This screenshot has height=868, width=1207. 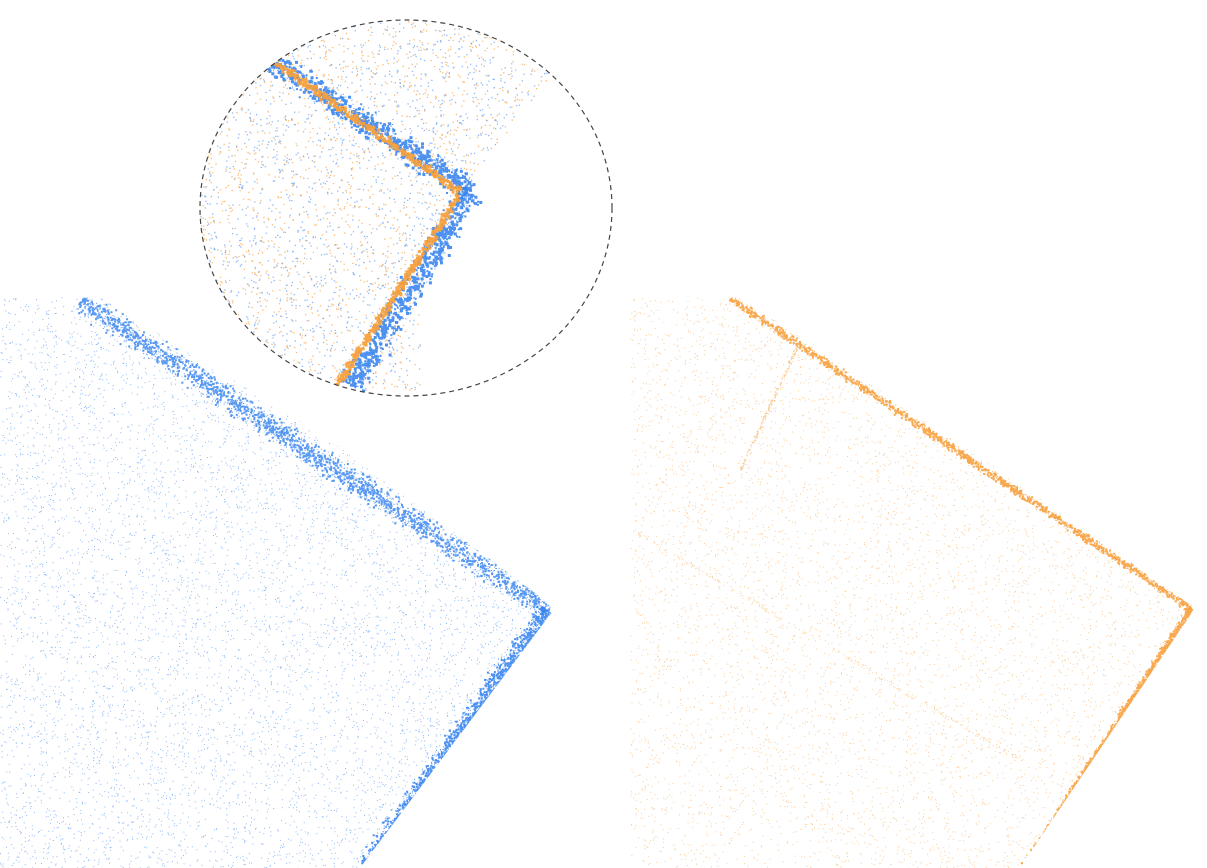 I want to click on zoom-inset, so click(x=406, y=208).